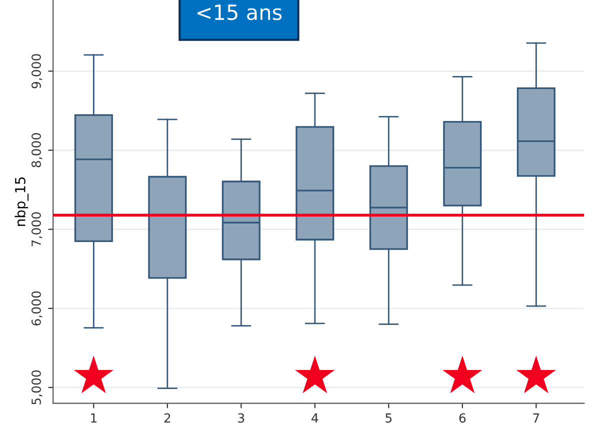  What do you see at coordinates (37, 229) in the screenshot?
I see `y-tick-label: 7,000` at bounding box center [37, 229].